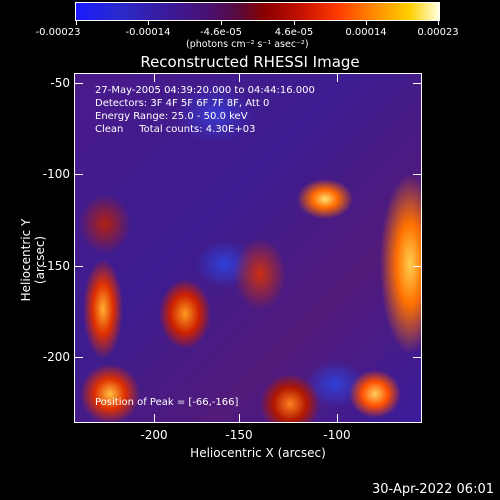 This screenshot has height=500, width=500. I want to click on colorbar-label: -0.00023, so click(58, 32).